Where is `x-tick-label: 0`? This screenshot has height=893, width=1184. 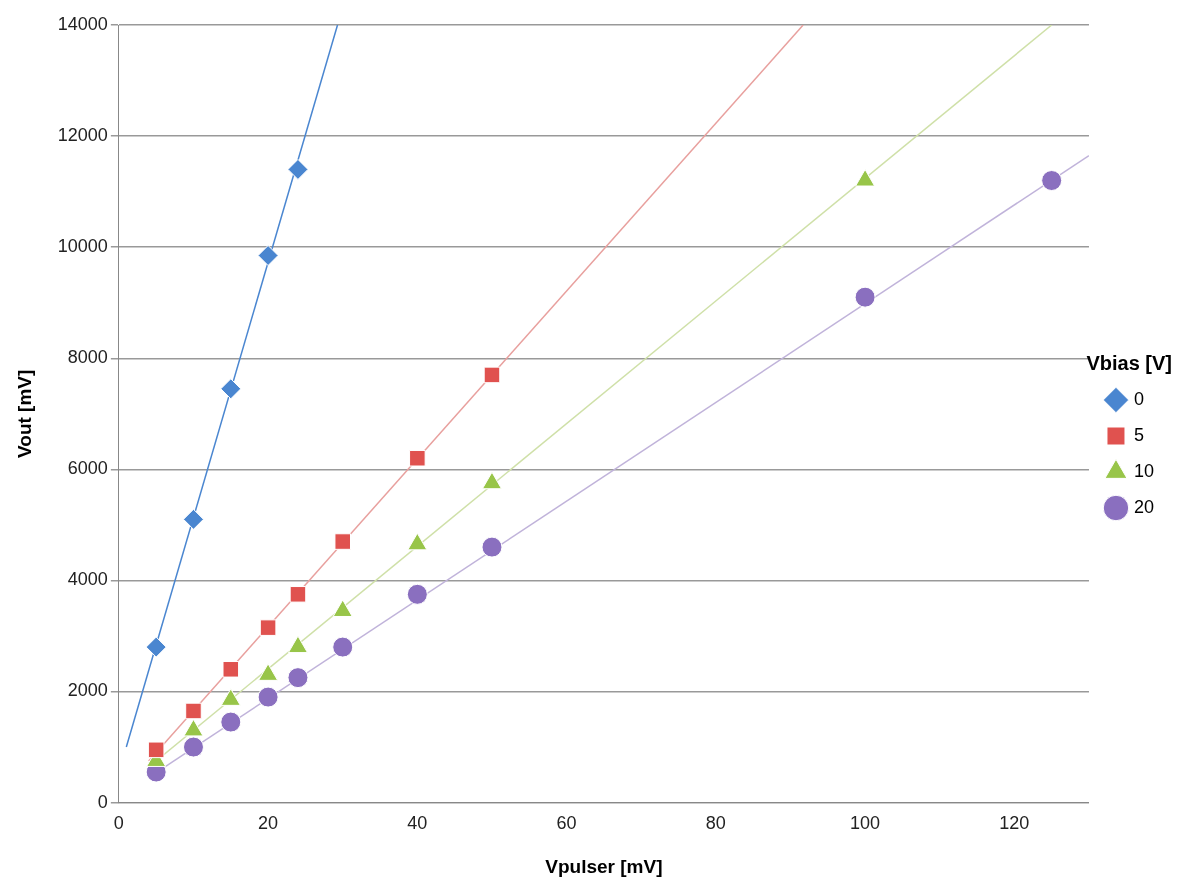 x-tick-label: 0 is located at coordinates (118, 823).